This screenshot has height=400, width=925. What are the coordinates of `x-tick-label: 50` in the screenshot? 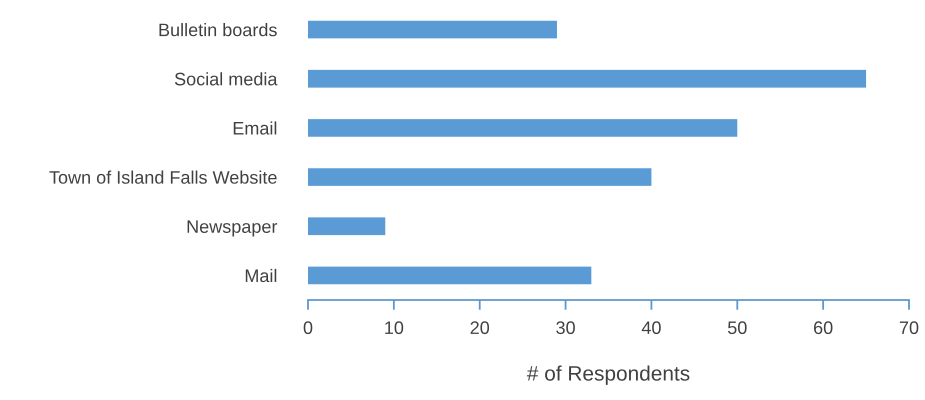 It's located at (737, 327).